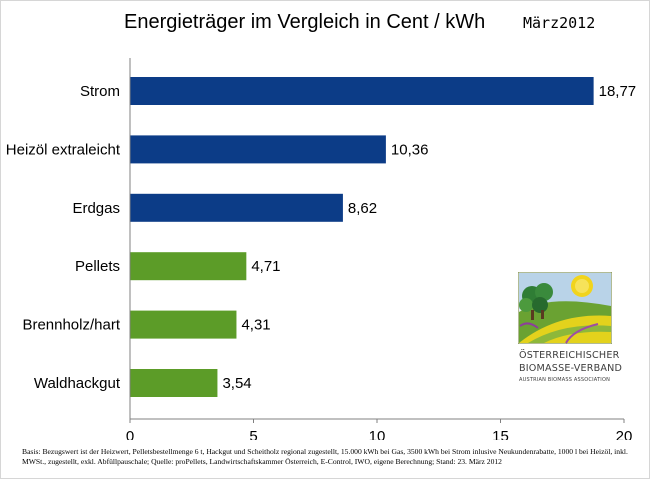 Image resolution: width=650 pixels, height=479 pixels. What do you see at coordinates (500, 434) in the screenshot?
I see `x-tick-label-15: 15` at bounding box center [500, 434].